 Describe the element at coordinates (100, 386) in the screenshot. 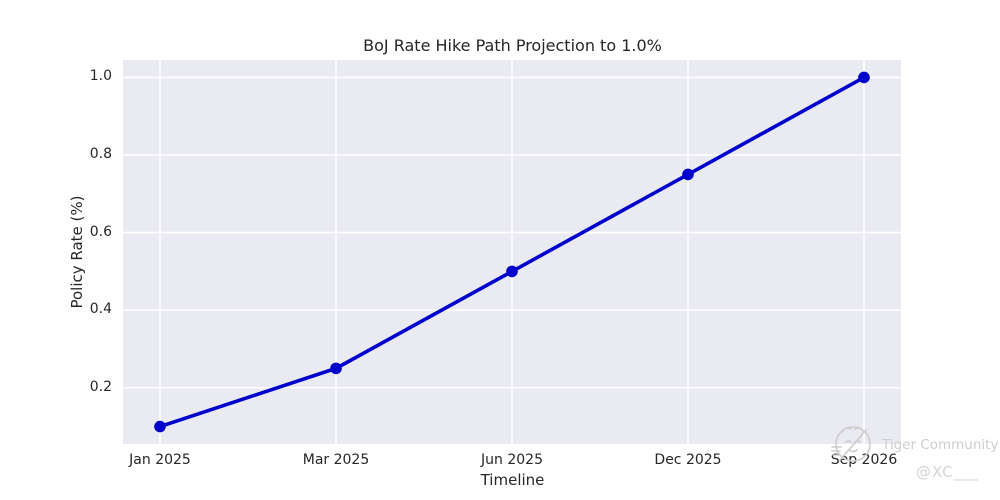

I see `y-tick-label: 0.2` at that location.